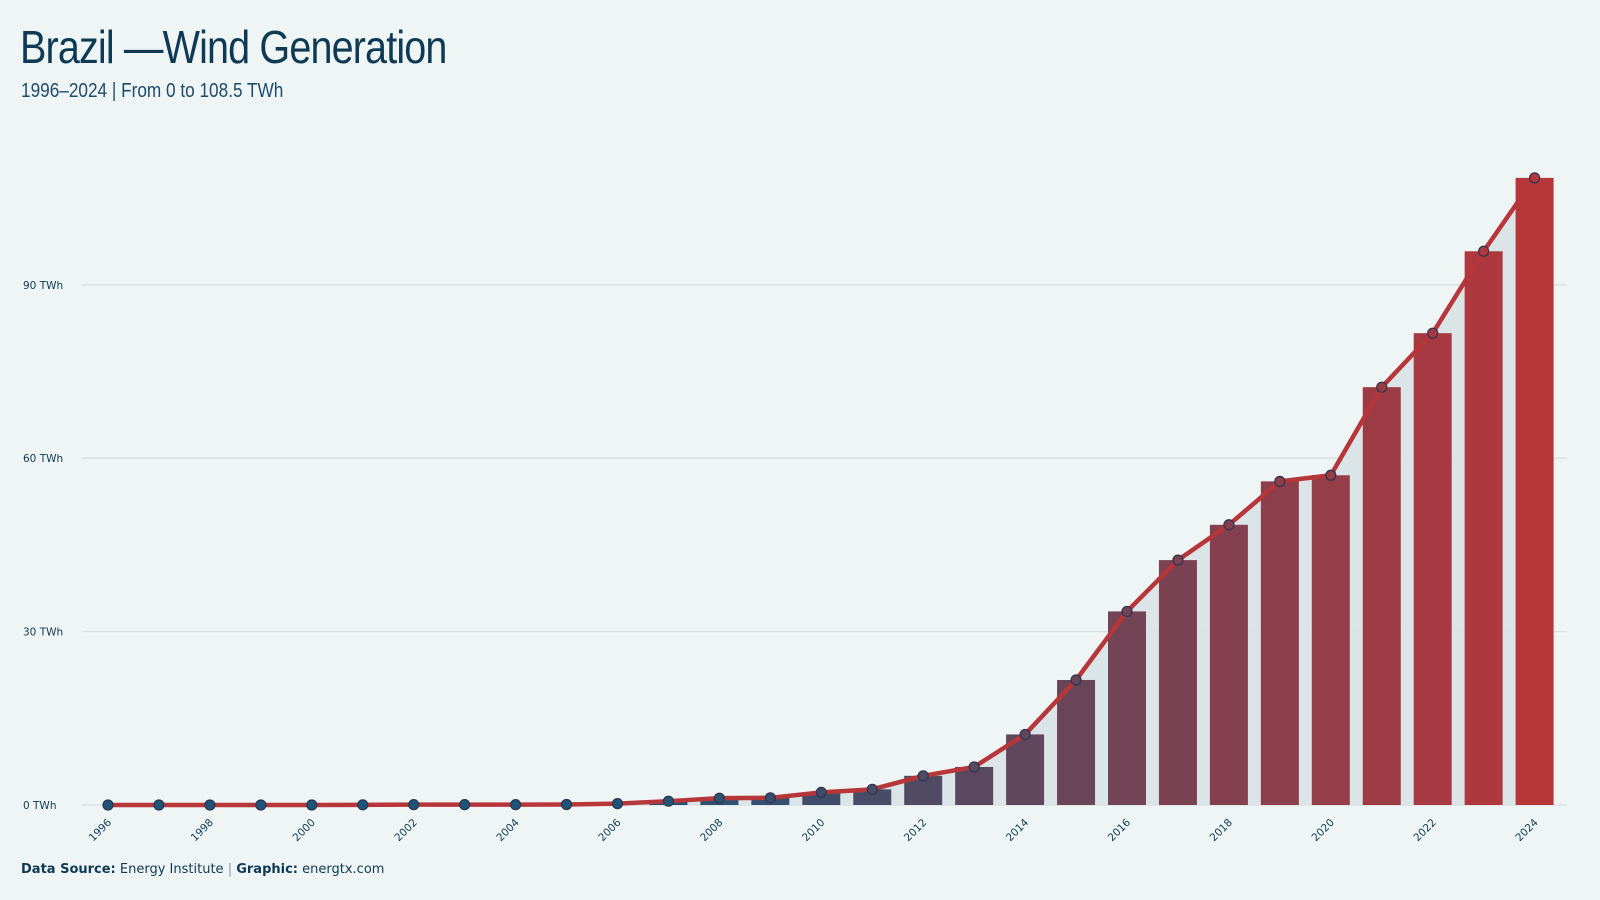 The height and width of the screenshot is (900, 1600). What do you see at coordinates (1483, 528) in the screenshot?
I see `bar-2023` at bounding box center [1483, 528].